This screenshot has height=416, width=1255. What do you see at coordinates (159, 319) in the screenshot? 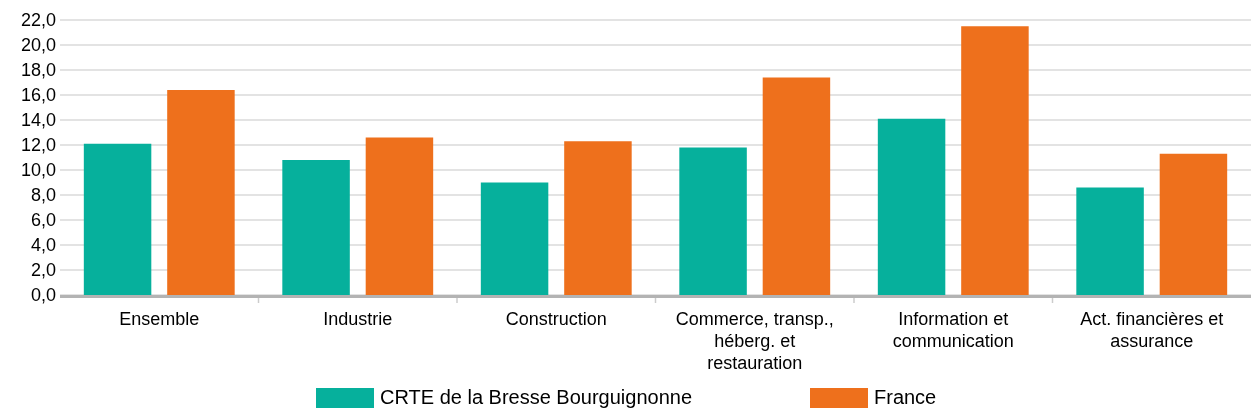
I see `x-tick-label: Ensemble` at bounding box center [159, 319].